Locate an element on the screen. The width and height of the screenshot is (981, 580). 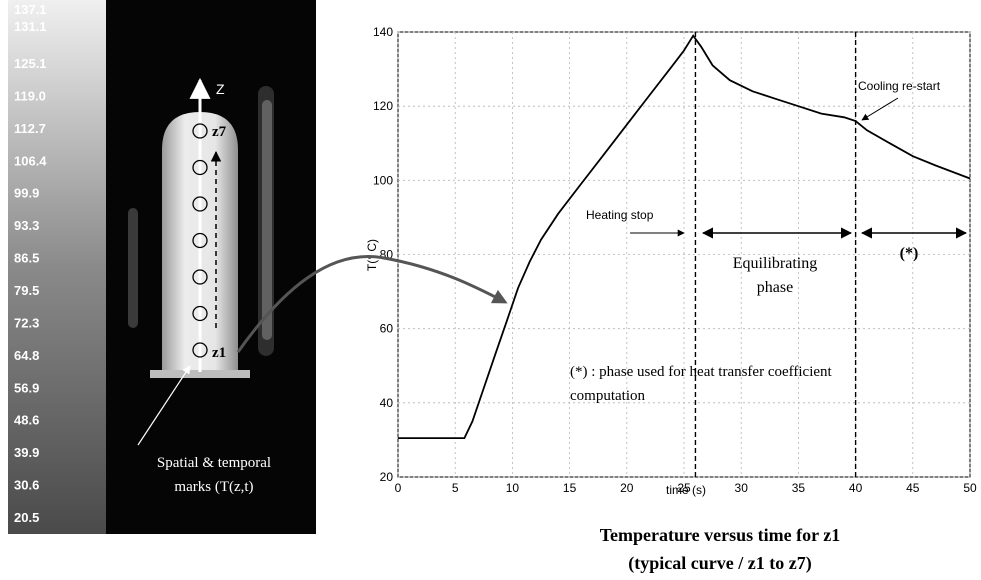
scale-label: 137.1 is located at coordinates (30, 9).